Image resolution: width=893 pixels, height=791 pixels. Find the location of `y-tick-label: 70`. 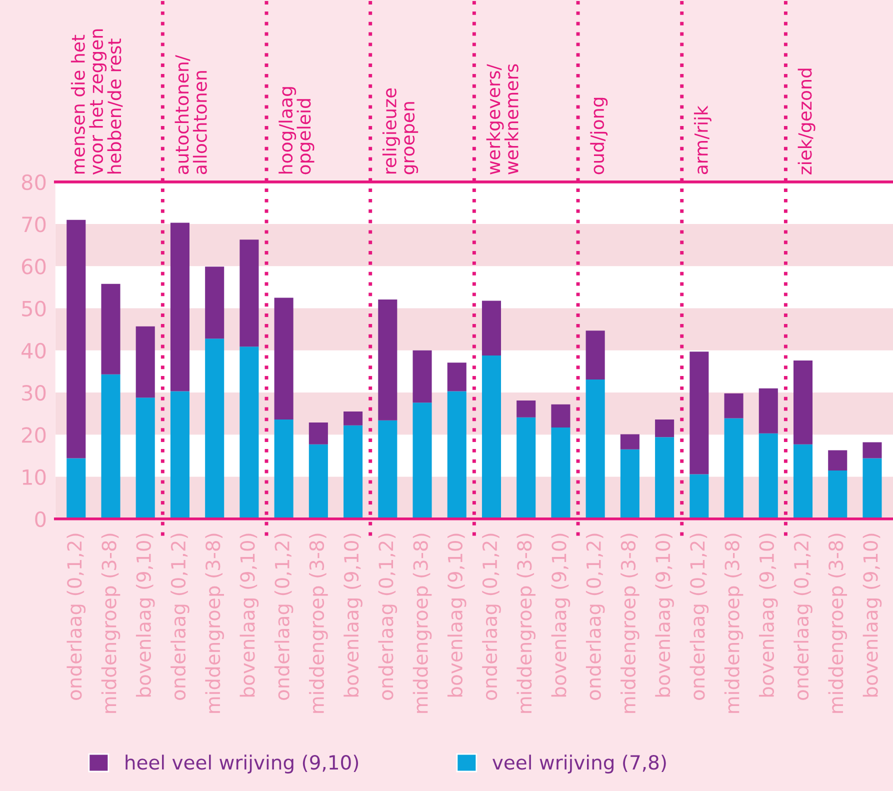

y-tick-label: 70 is located at coordinates (34, 224).